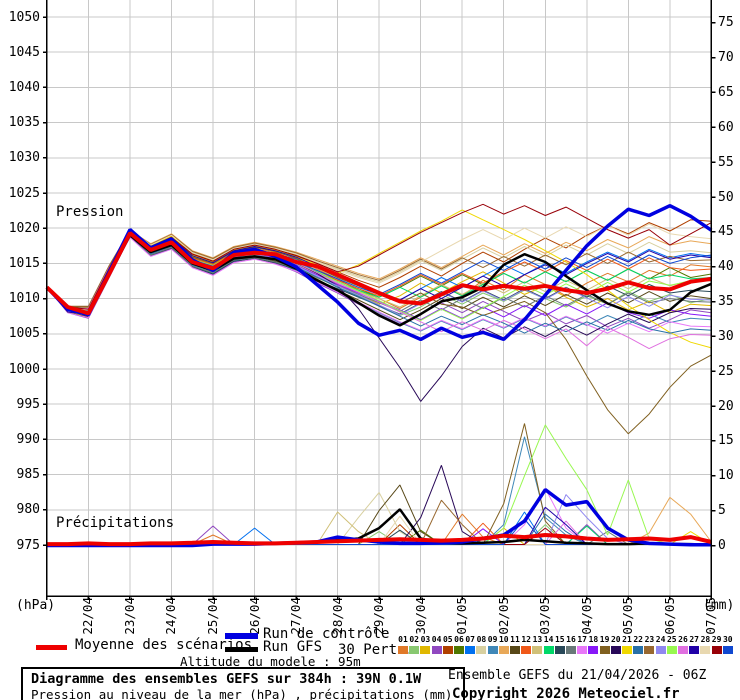 This screenshot has width=740, height=700. I want to click on model-altitude-label: Altitude du modele : 95m, so click(270, 661).